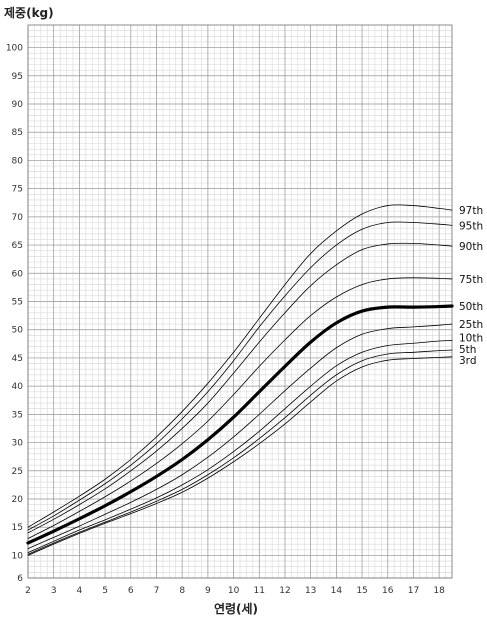 This screenshot has height=625, width=487. Describe the element at coordinates (17, 472) in the screenshot. I see `y-tick-label: 25` at that location.